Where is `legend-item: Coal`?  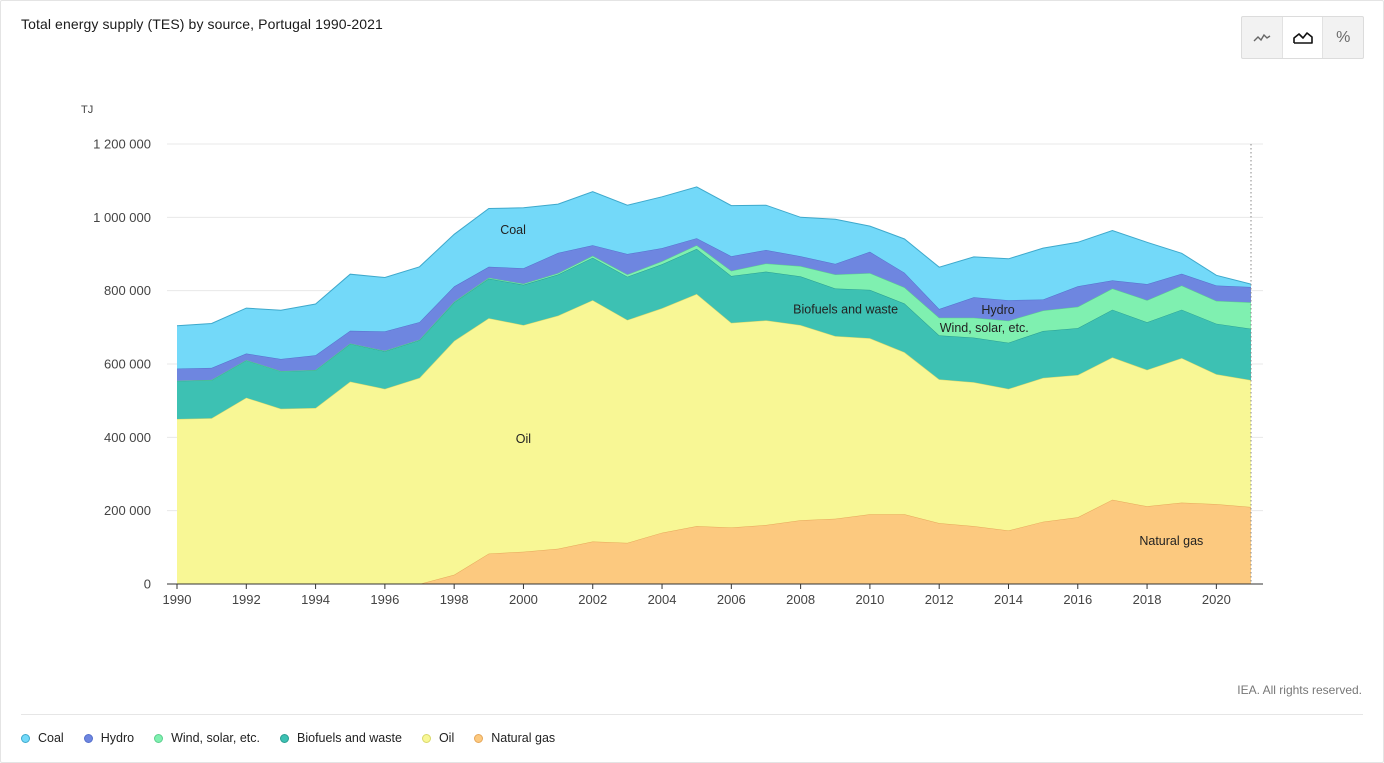 legend-item: Coal is located at coordinates (42, 738).